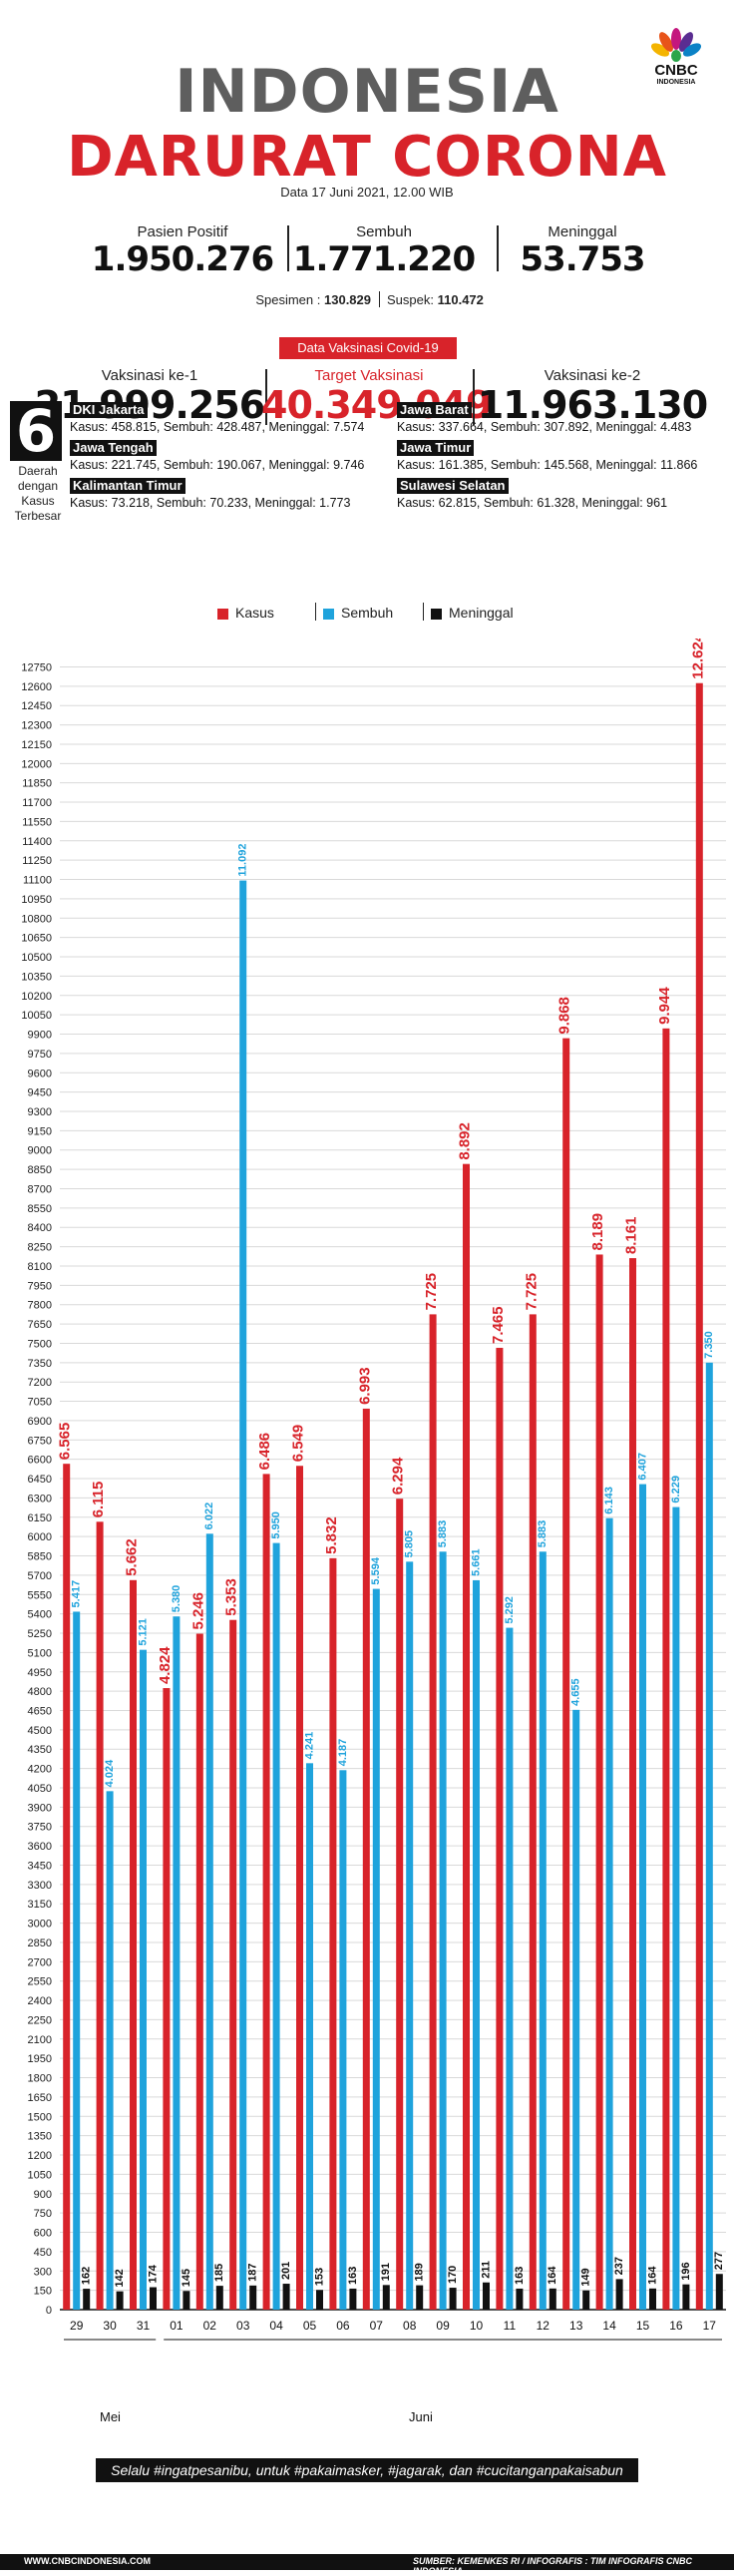 The image size is (734, 2576). I want to click on y-tick-label: 7650, so click(40, 1325).